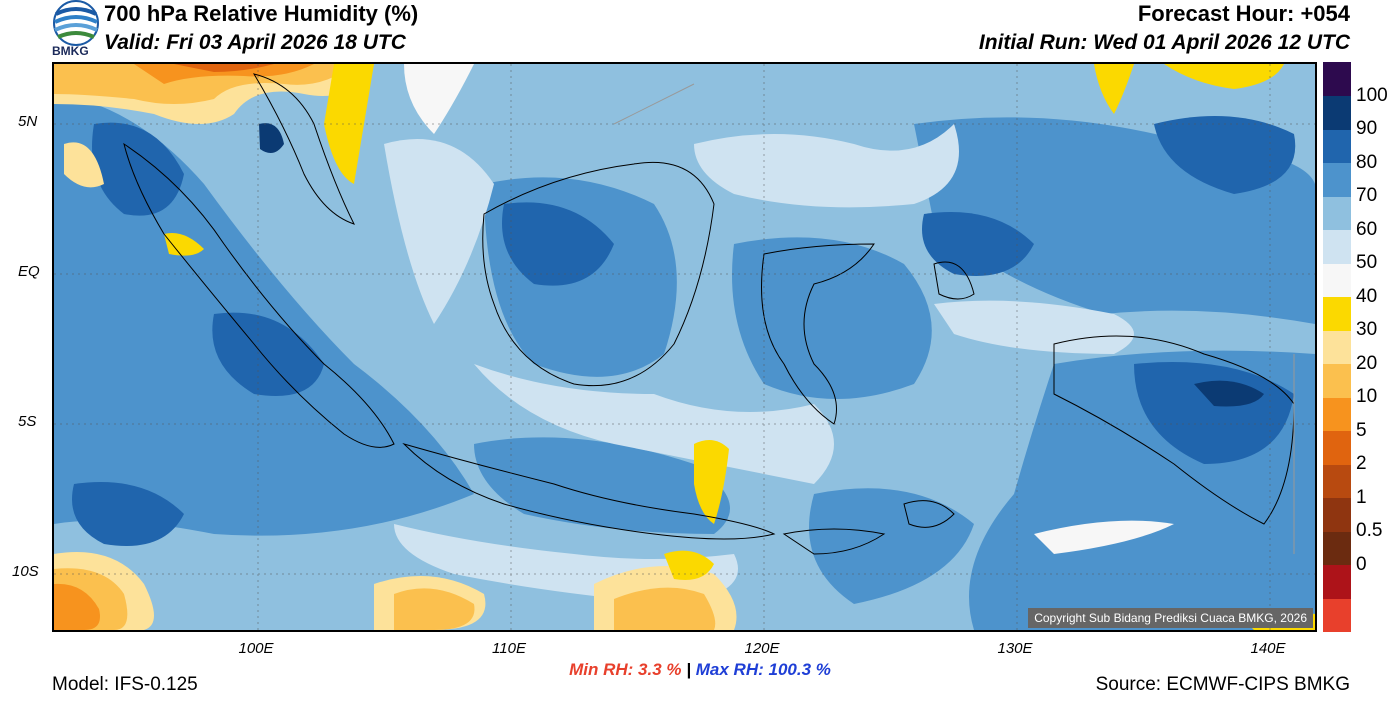 This screenshot has height=709, width=1400. What do you see at coordinates (28, 121) in the screenshot?
I see `lat-label-5n: 5N` at bounding box center [28, 121].